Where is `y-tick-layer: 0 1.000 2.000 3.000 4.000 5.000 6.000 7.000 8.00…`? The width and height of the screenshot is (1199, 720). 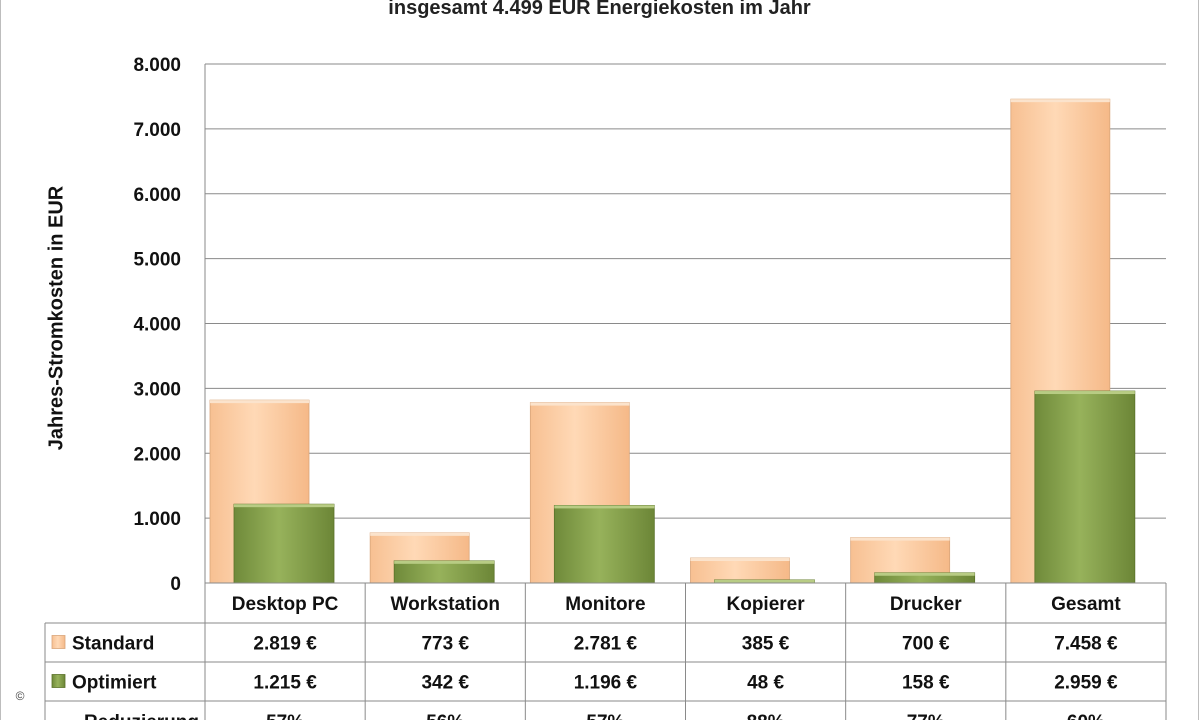 y-tick-layer: 0 1.000 2.000 3.000 4.000 5.000 6.000 7.000 8.00… is located at coordinates (157, 325).